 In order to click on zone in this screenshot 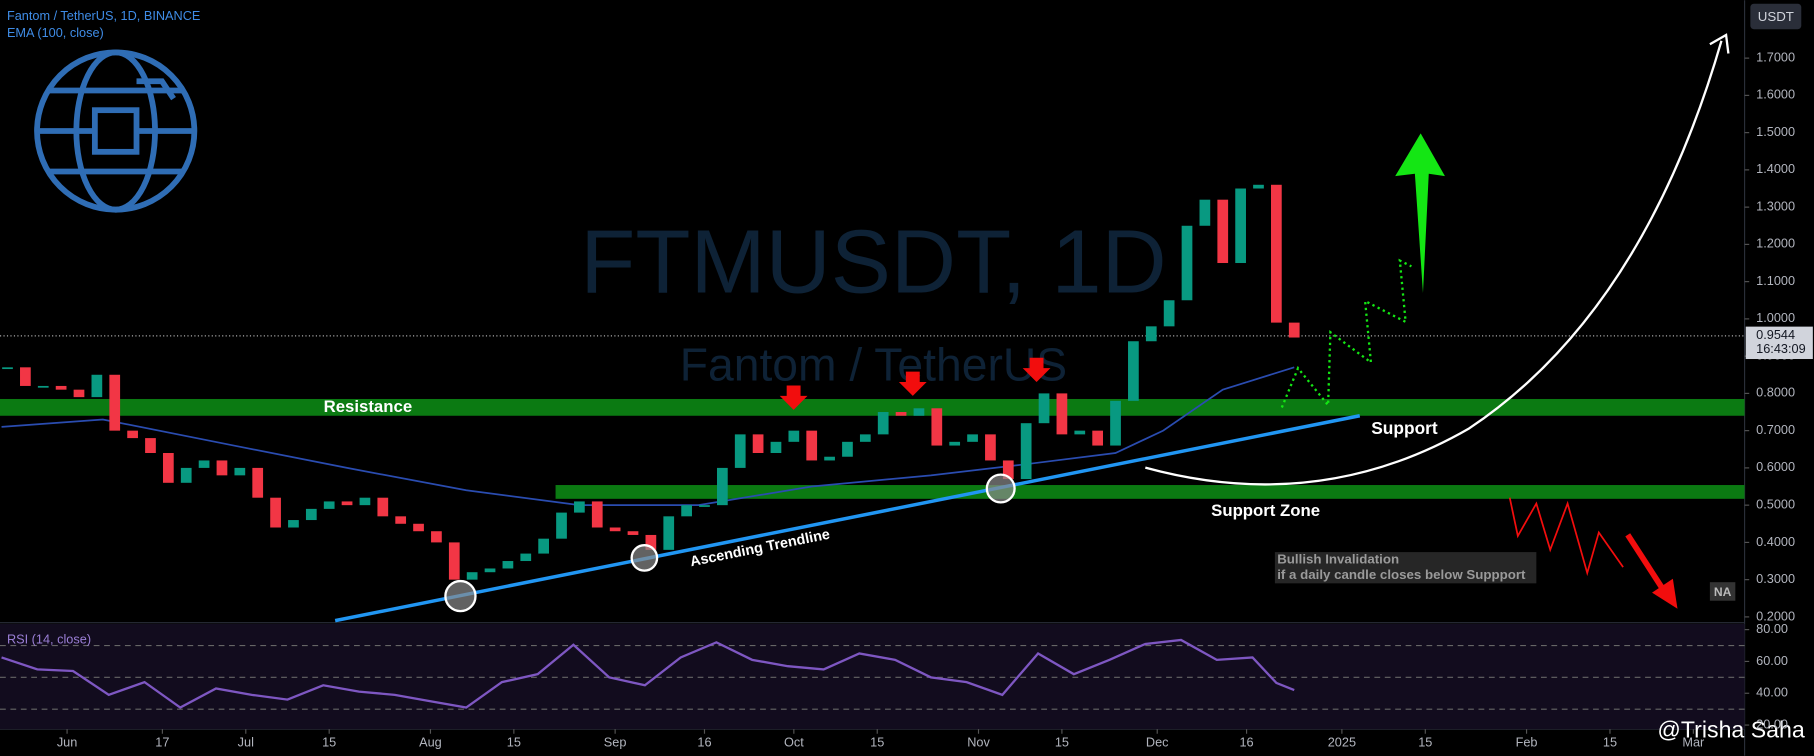, I will do `click(872, 407)`.